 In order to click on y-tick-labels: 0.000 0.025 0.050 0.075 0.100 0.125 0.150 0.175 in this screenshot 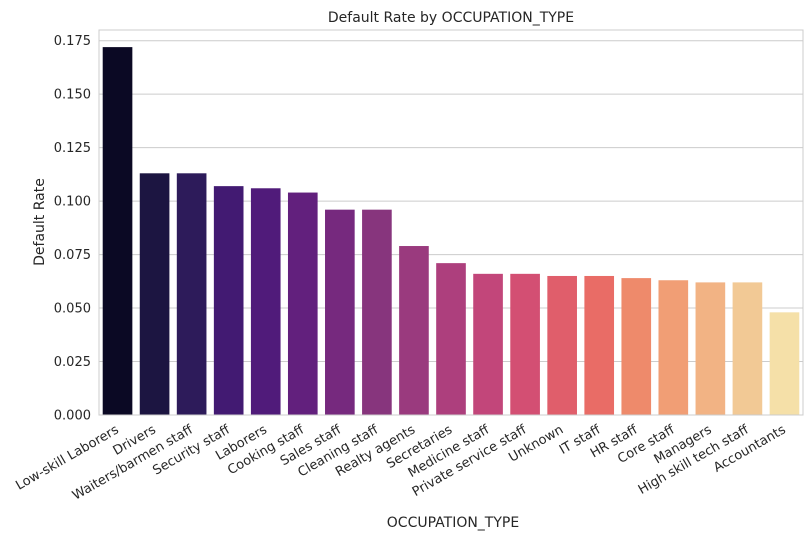, I will do `click(72, 228)`.